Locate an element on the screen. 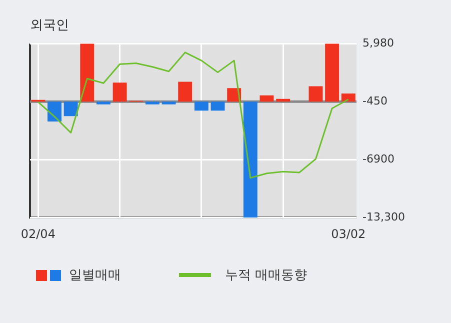  chart-title: 외국인 is located at coordinates (49, 26).